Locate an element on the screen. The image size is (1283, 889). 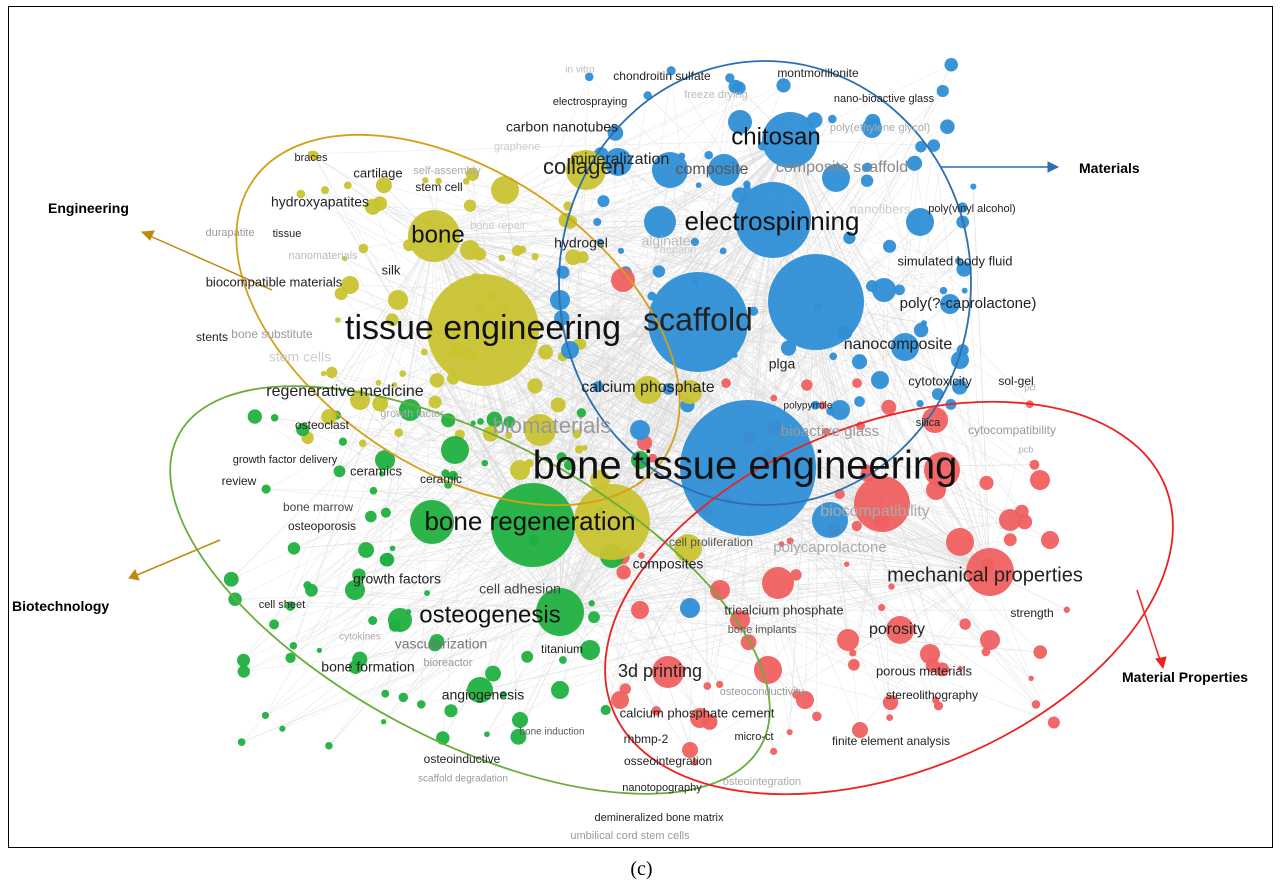
keyword-label: finite element analysis is located at coordinates (891, 741).